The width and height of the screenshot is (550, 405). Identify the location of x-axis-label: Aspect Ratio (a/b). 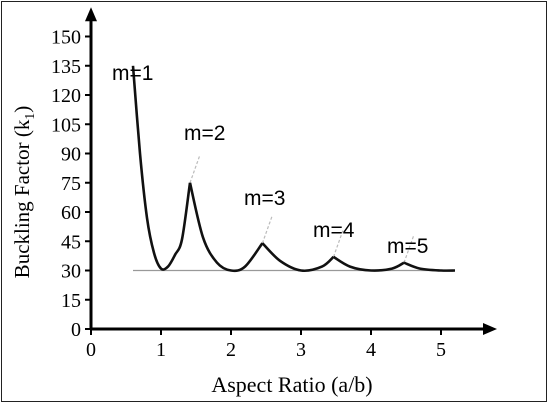
(291, 384).